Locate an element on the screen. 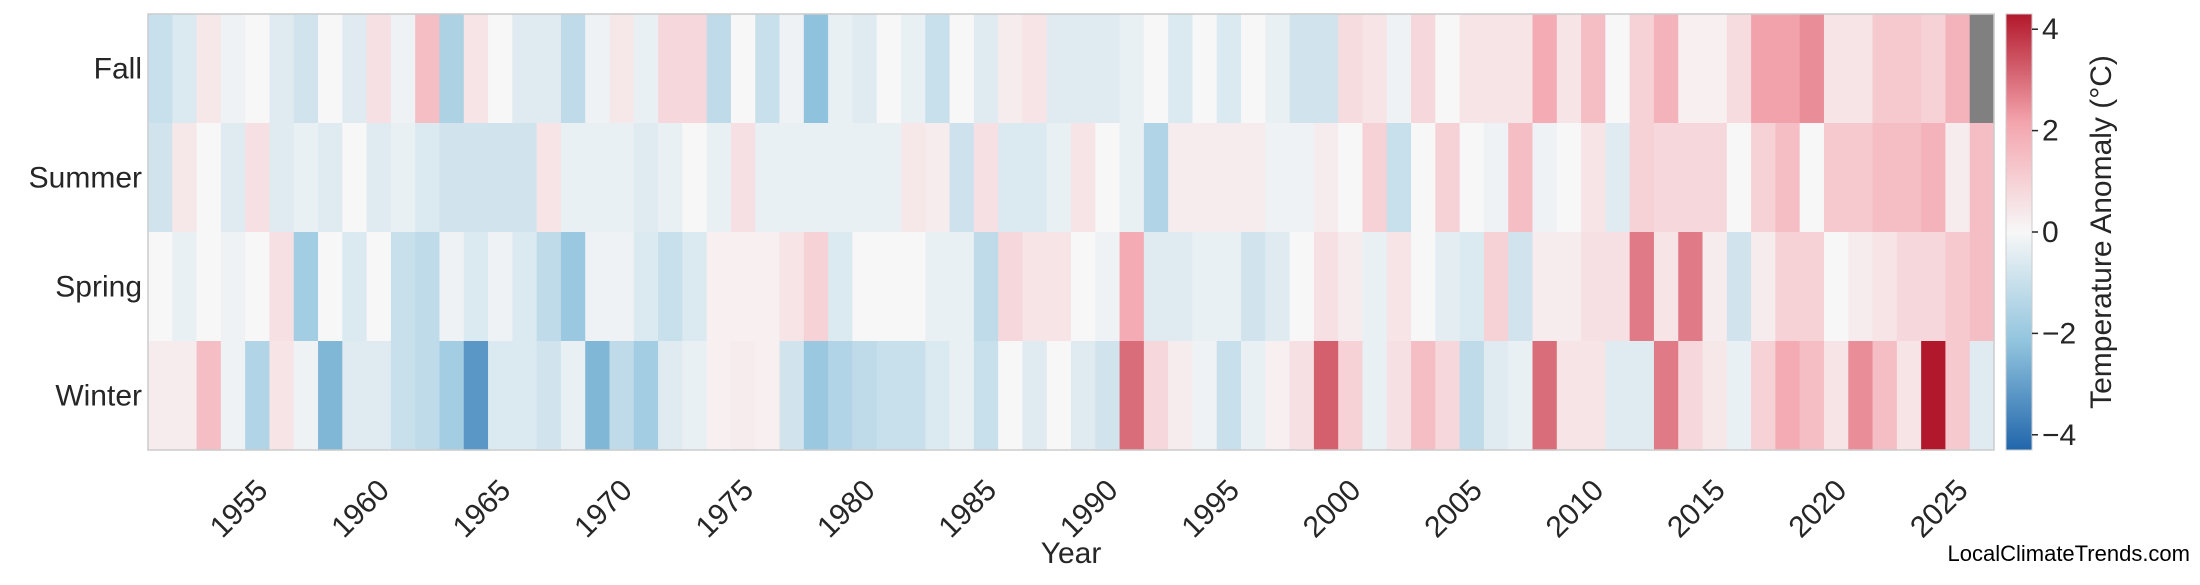  heat-cell-summer-1987 is located at coordinates (1059, 178).